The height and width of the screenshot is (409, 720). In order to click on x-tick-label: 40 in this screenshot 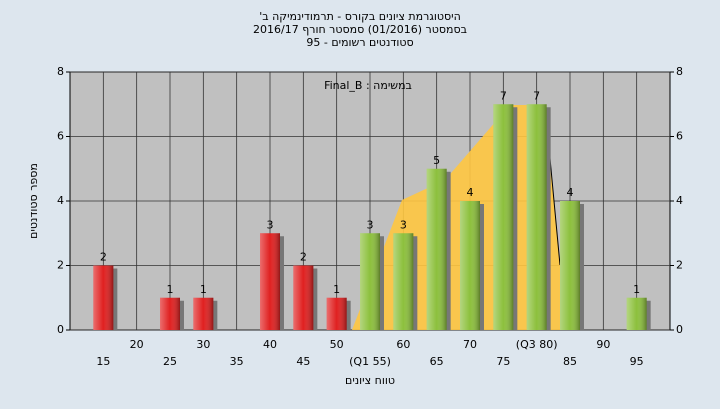, I will do `click(270, 344)`.